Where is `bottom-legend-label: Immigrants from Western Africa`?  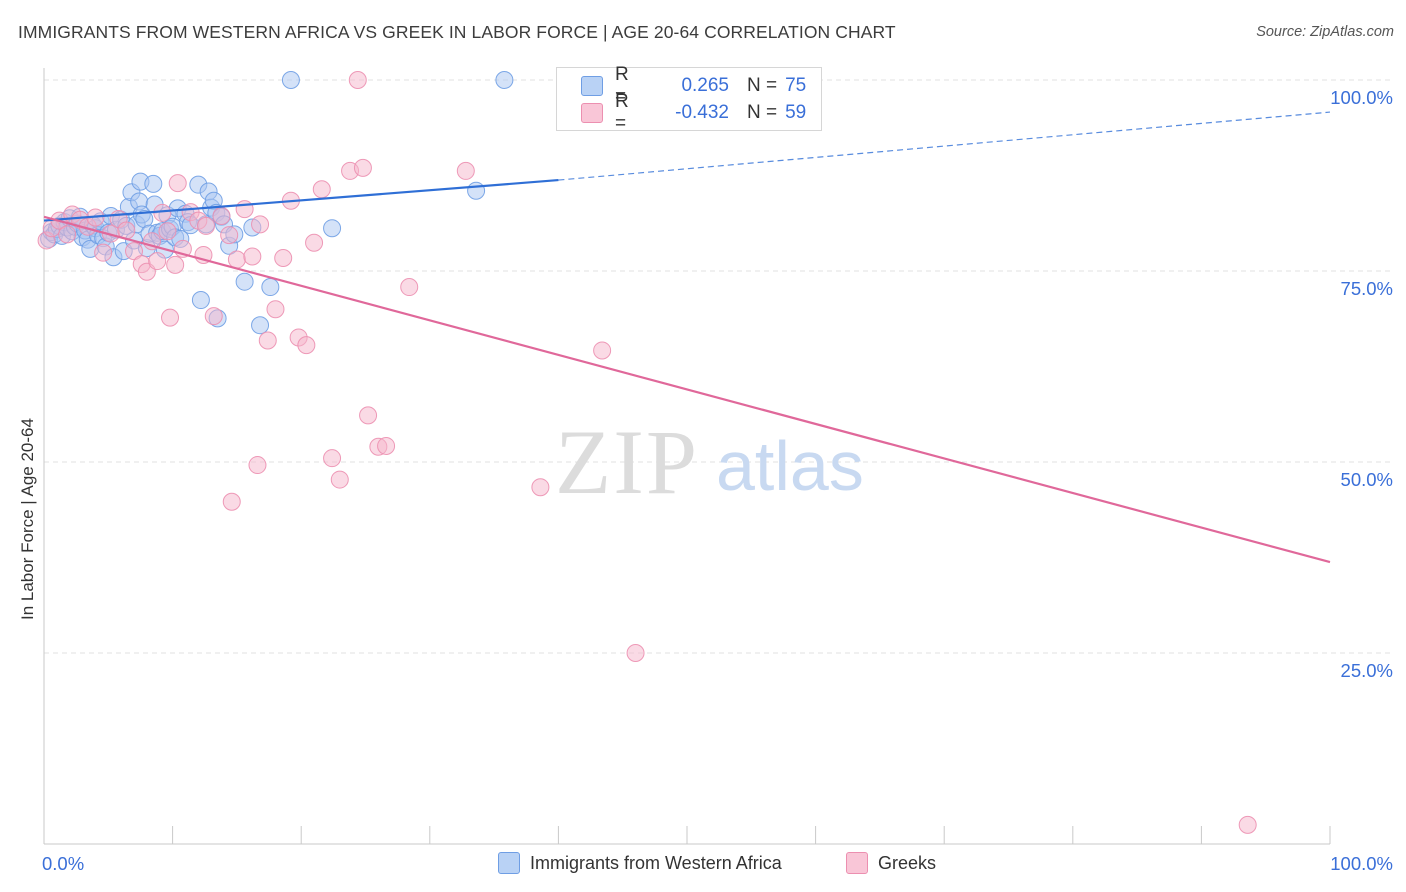
bottom-legend-label: Immigrants from Western Africa is located at coordinates (656, 862).